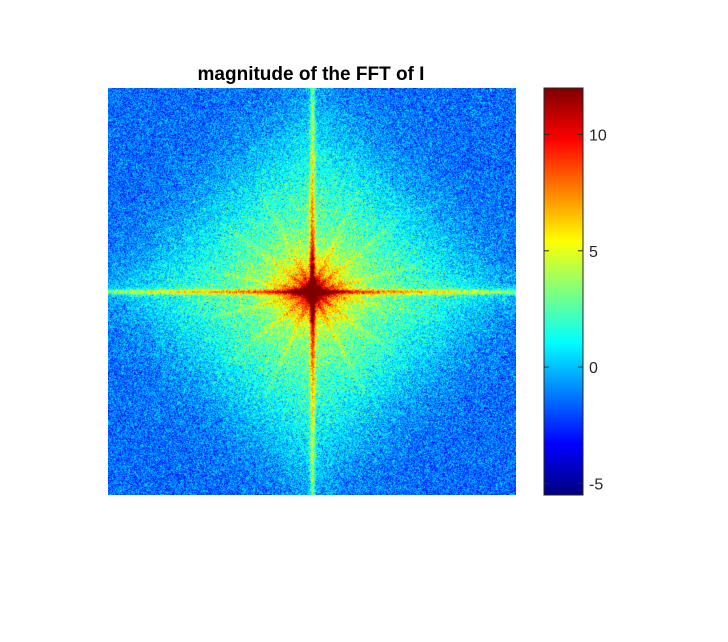 The height and width of the screenshot is (642, 728). I want to click on colorbar-tick-label: 0, so click(593, 368).